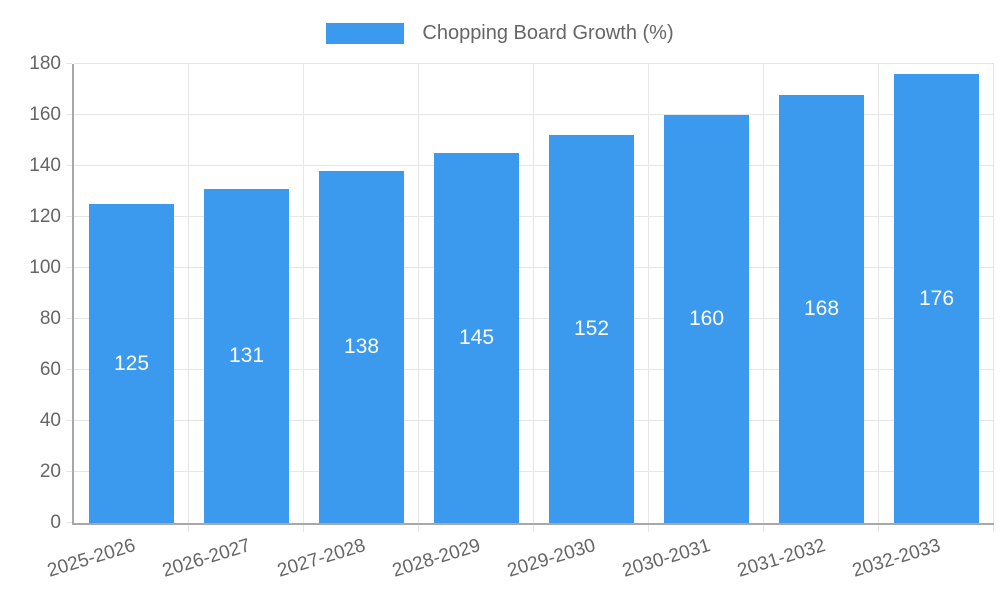 This screenshot has width=1000, height=600. I want to click on bar: 152, so click(591, 329).